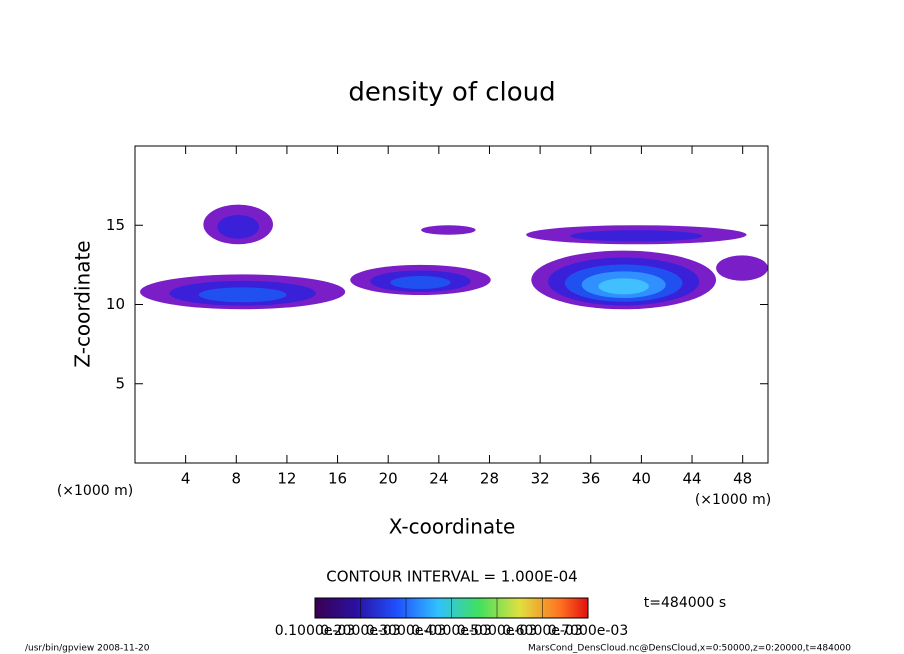 The width and height of the screenshot is (904, 654). I want to click on y-tick-label: 5, so click(120, 383).